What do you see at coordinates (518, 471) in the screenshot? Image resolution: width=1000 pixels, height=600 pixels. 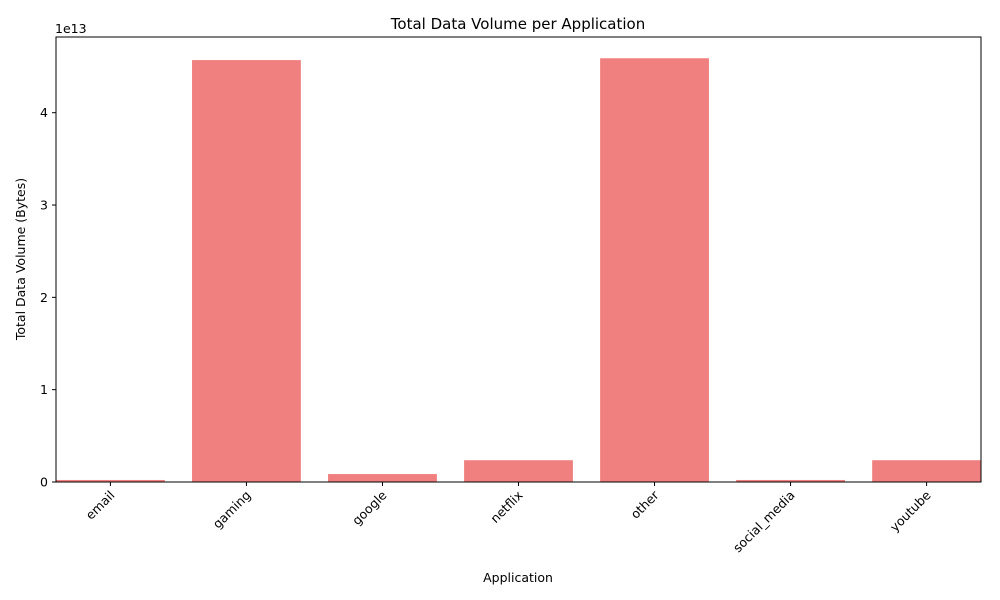 I see `bar-netflix` at bounding box center [518, 471].